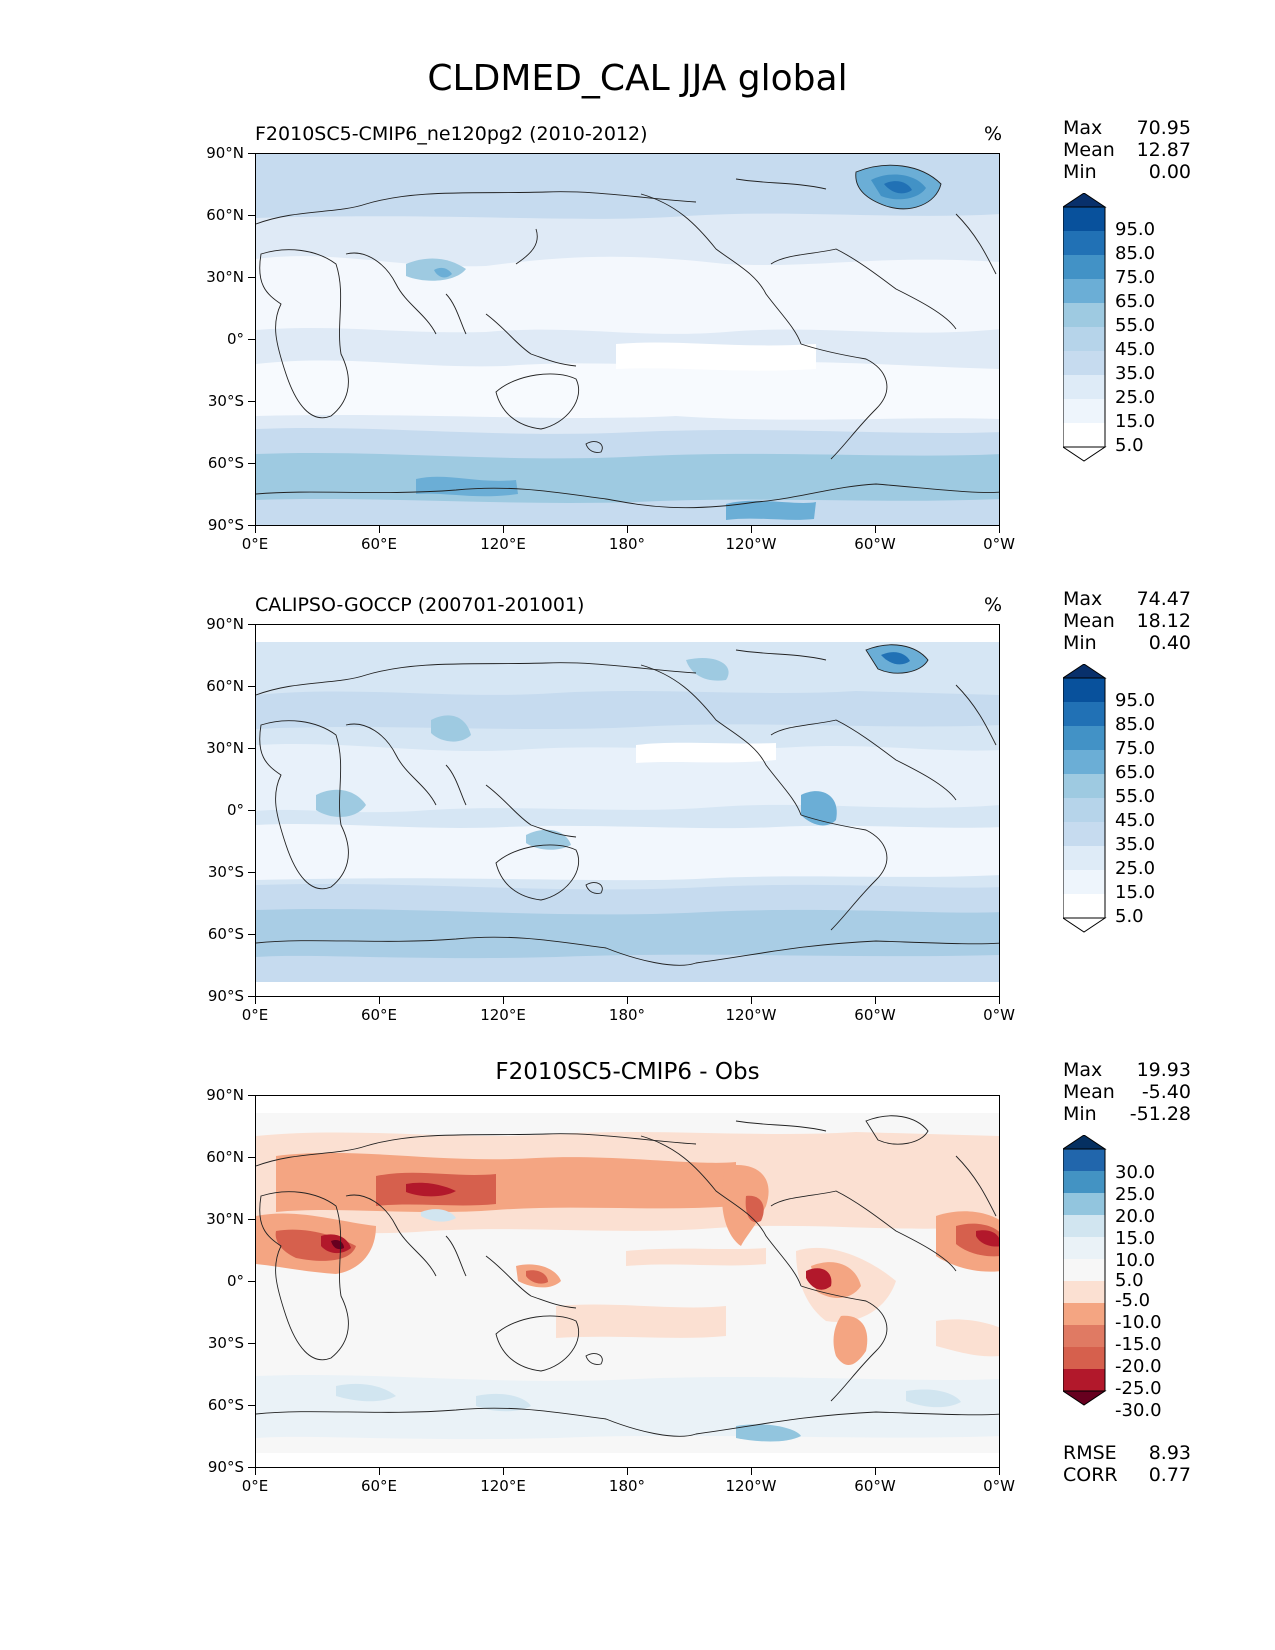 This screenshot has height=1650, width=1275. What do you see at coordinates (1163, 599) in the screenshot?
I see `stat-max: 74.47` at bounding box center [1163, 599].